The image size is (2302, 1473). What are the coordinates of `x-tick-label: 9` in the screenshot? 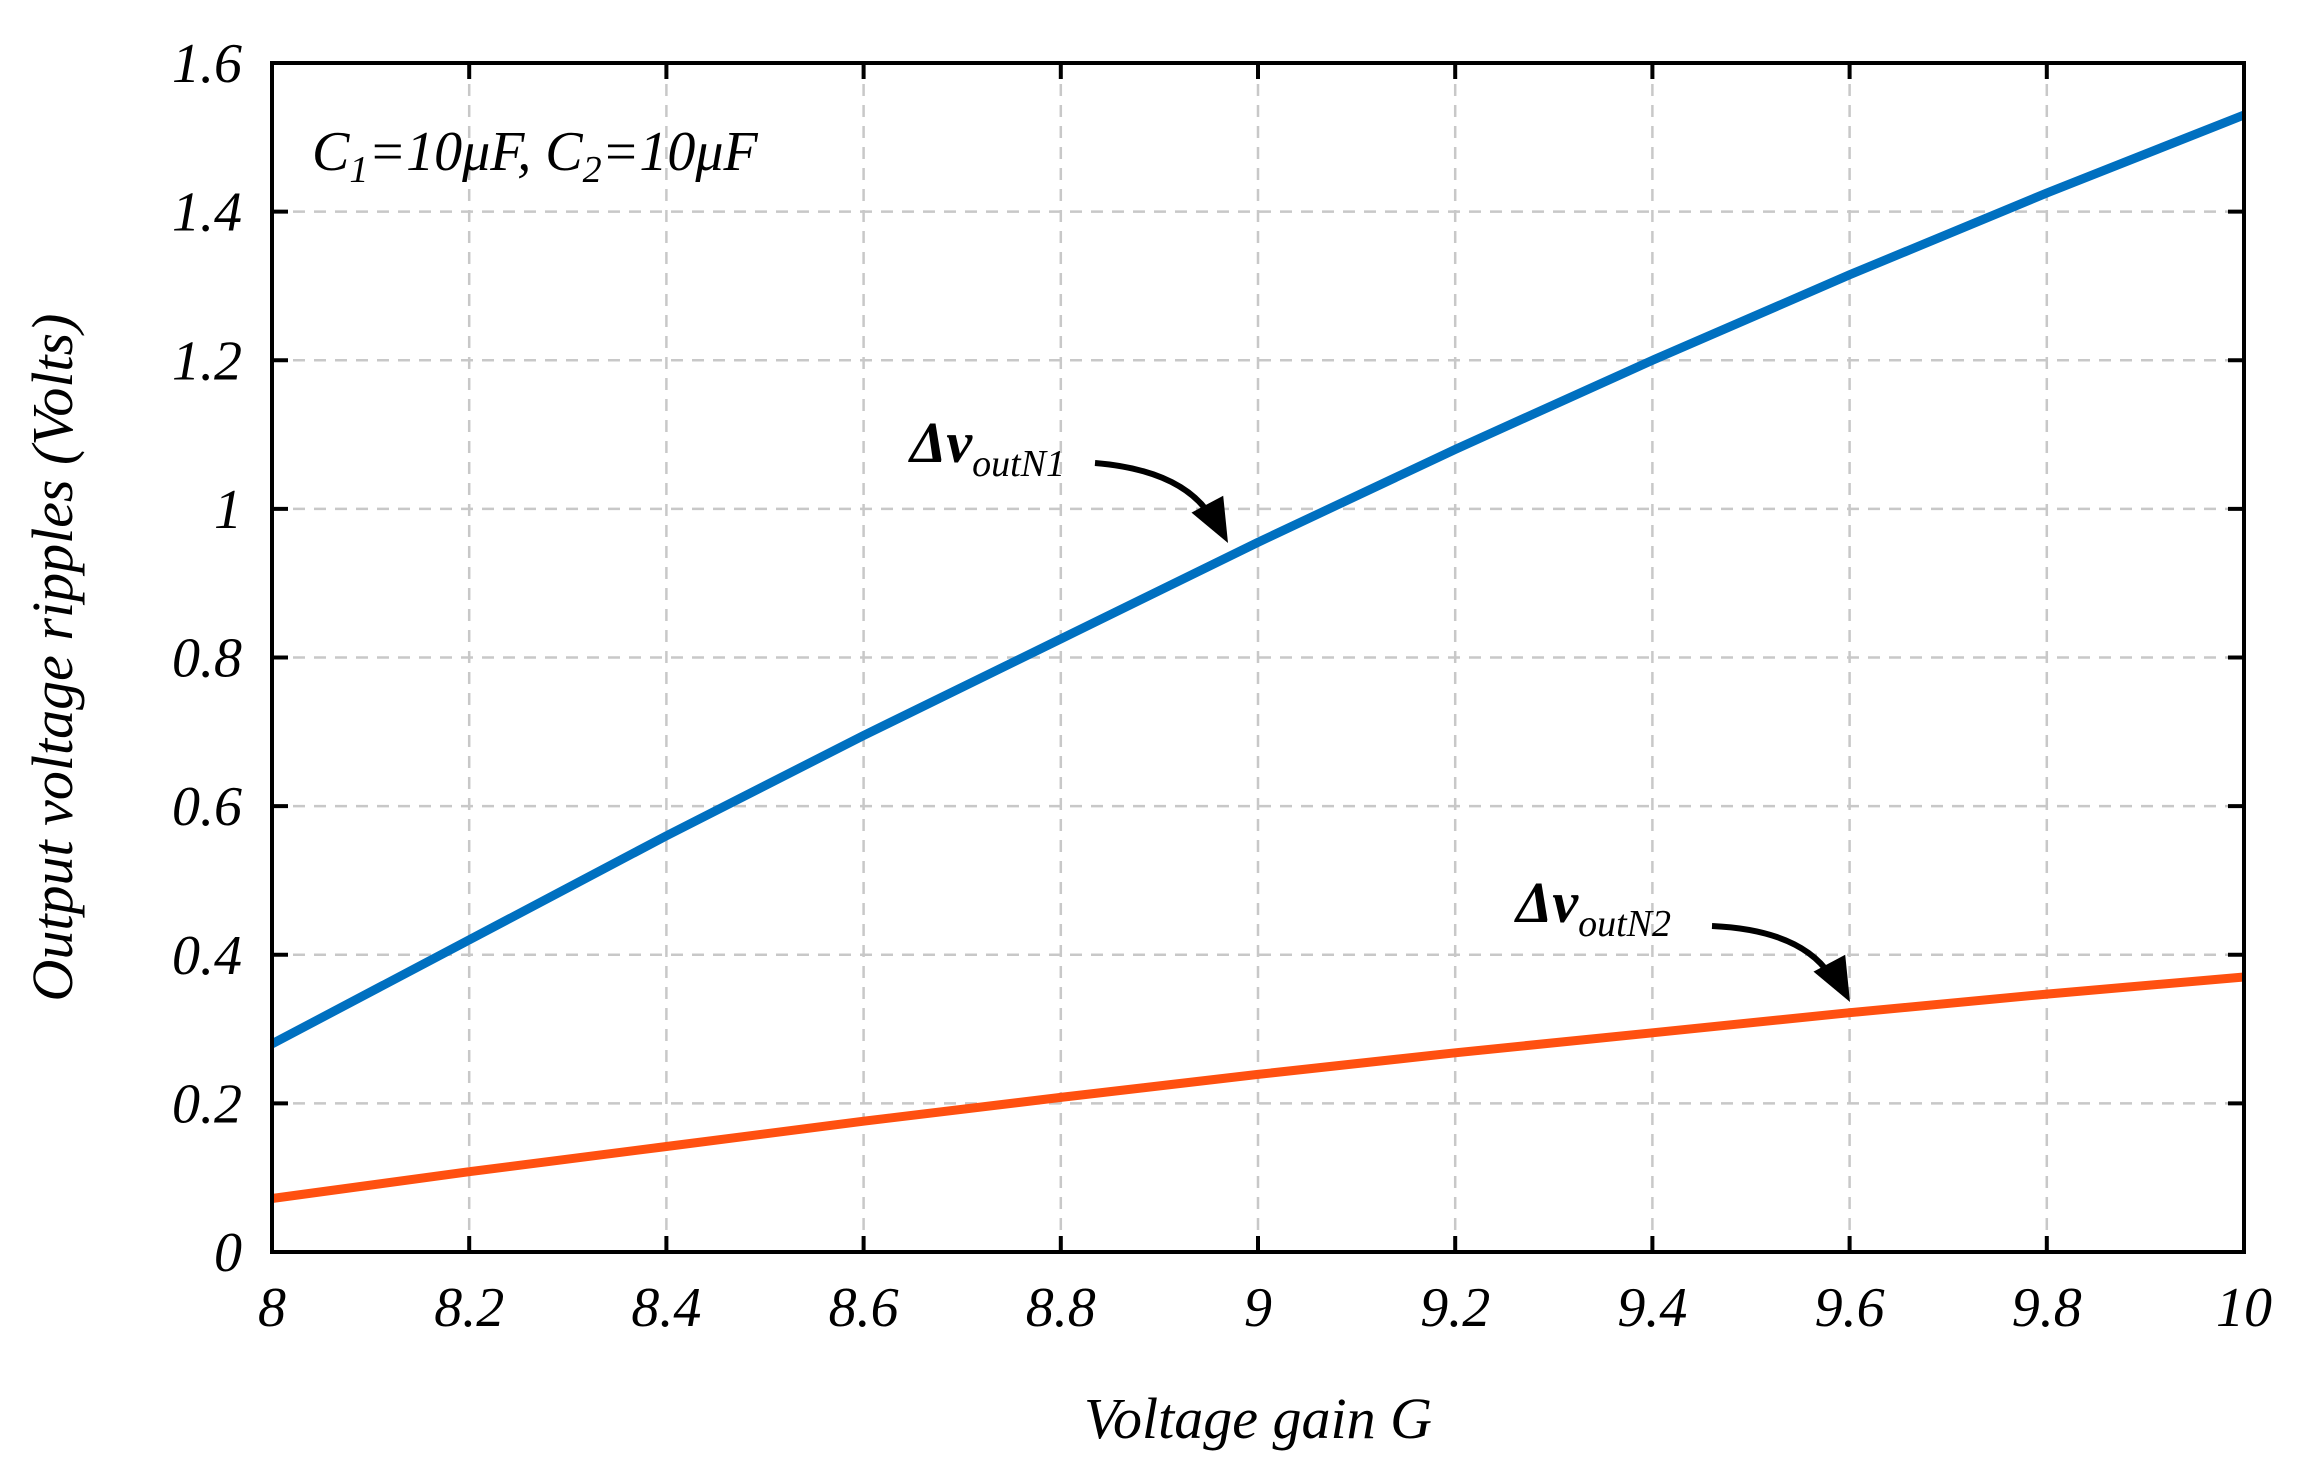 It's located at (1258, 1308).